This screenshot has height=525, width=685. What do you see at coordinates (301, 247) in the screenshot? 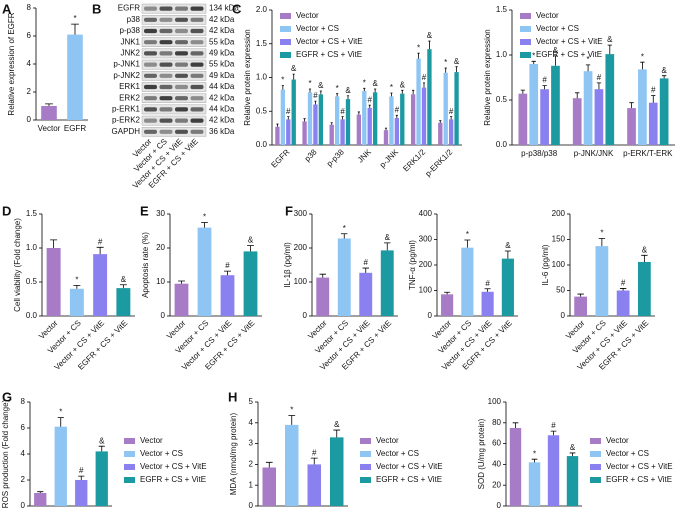
I see `y-tick-label: 200` at bounding box center [301, 247].